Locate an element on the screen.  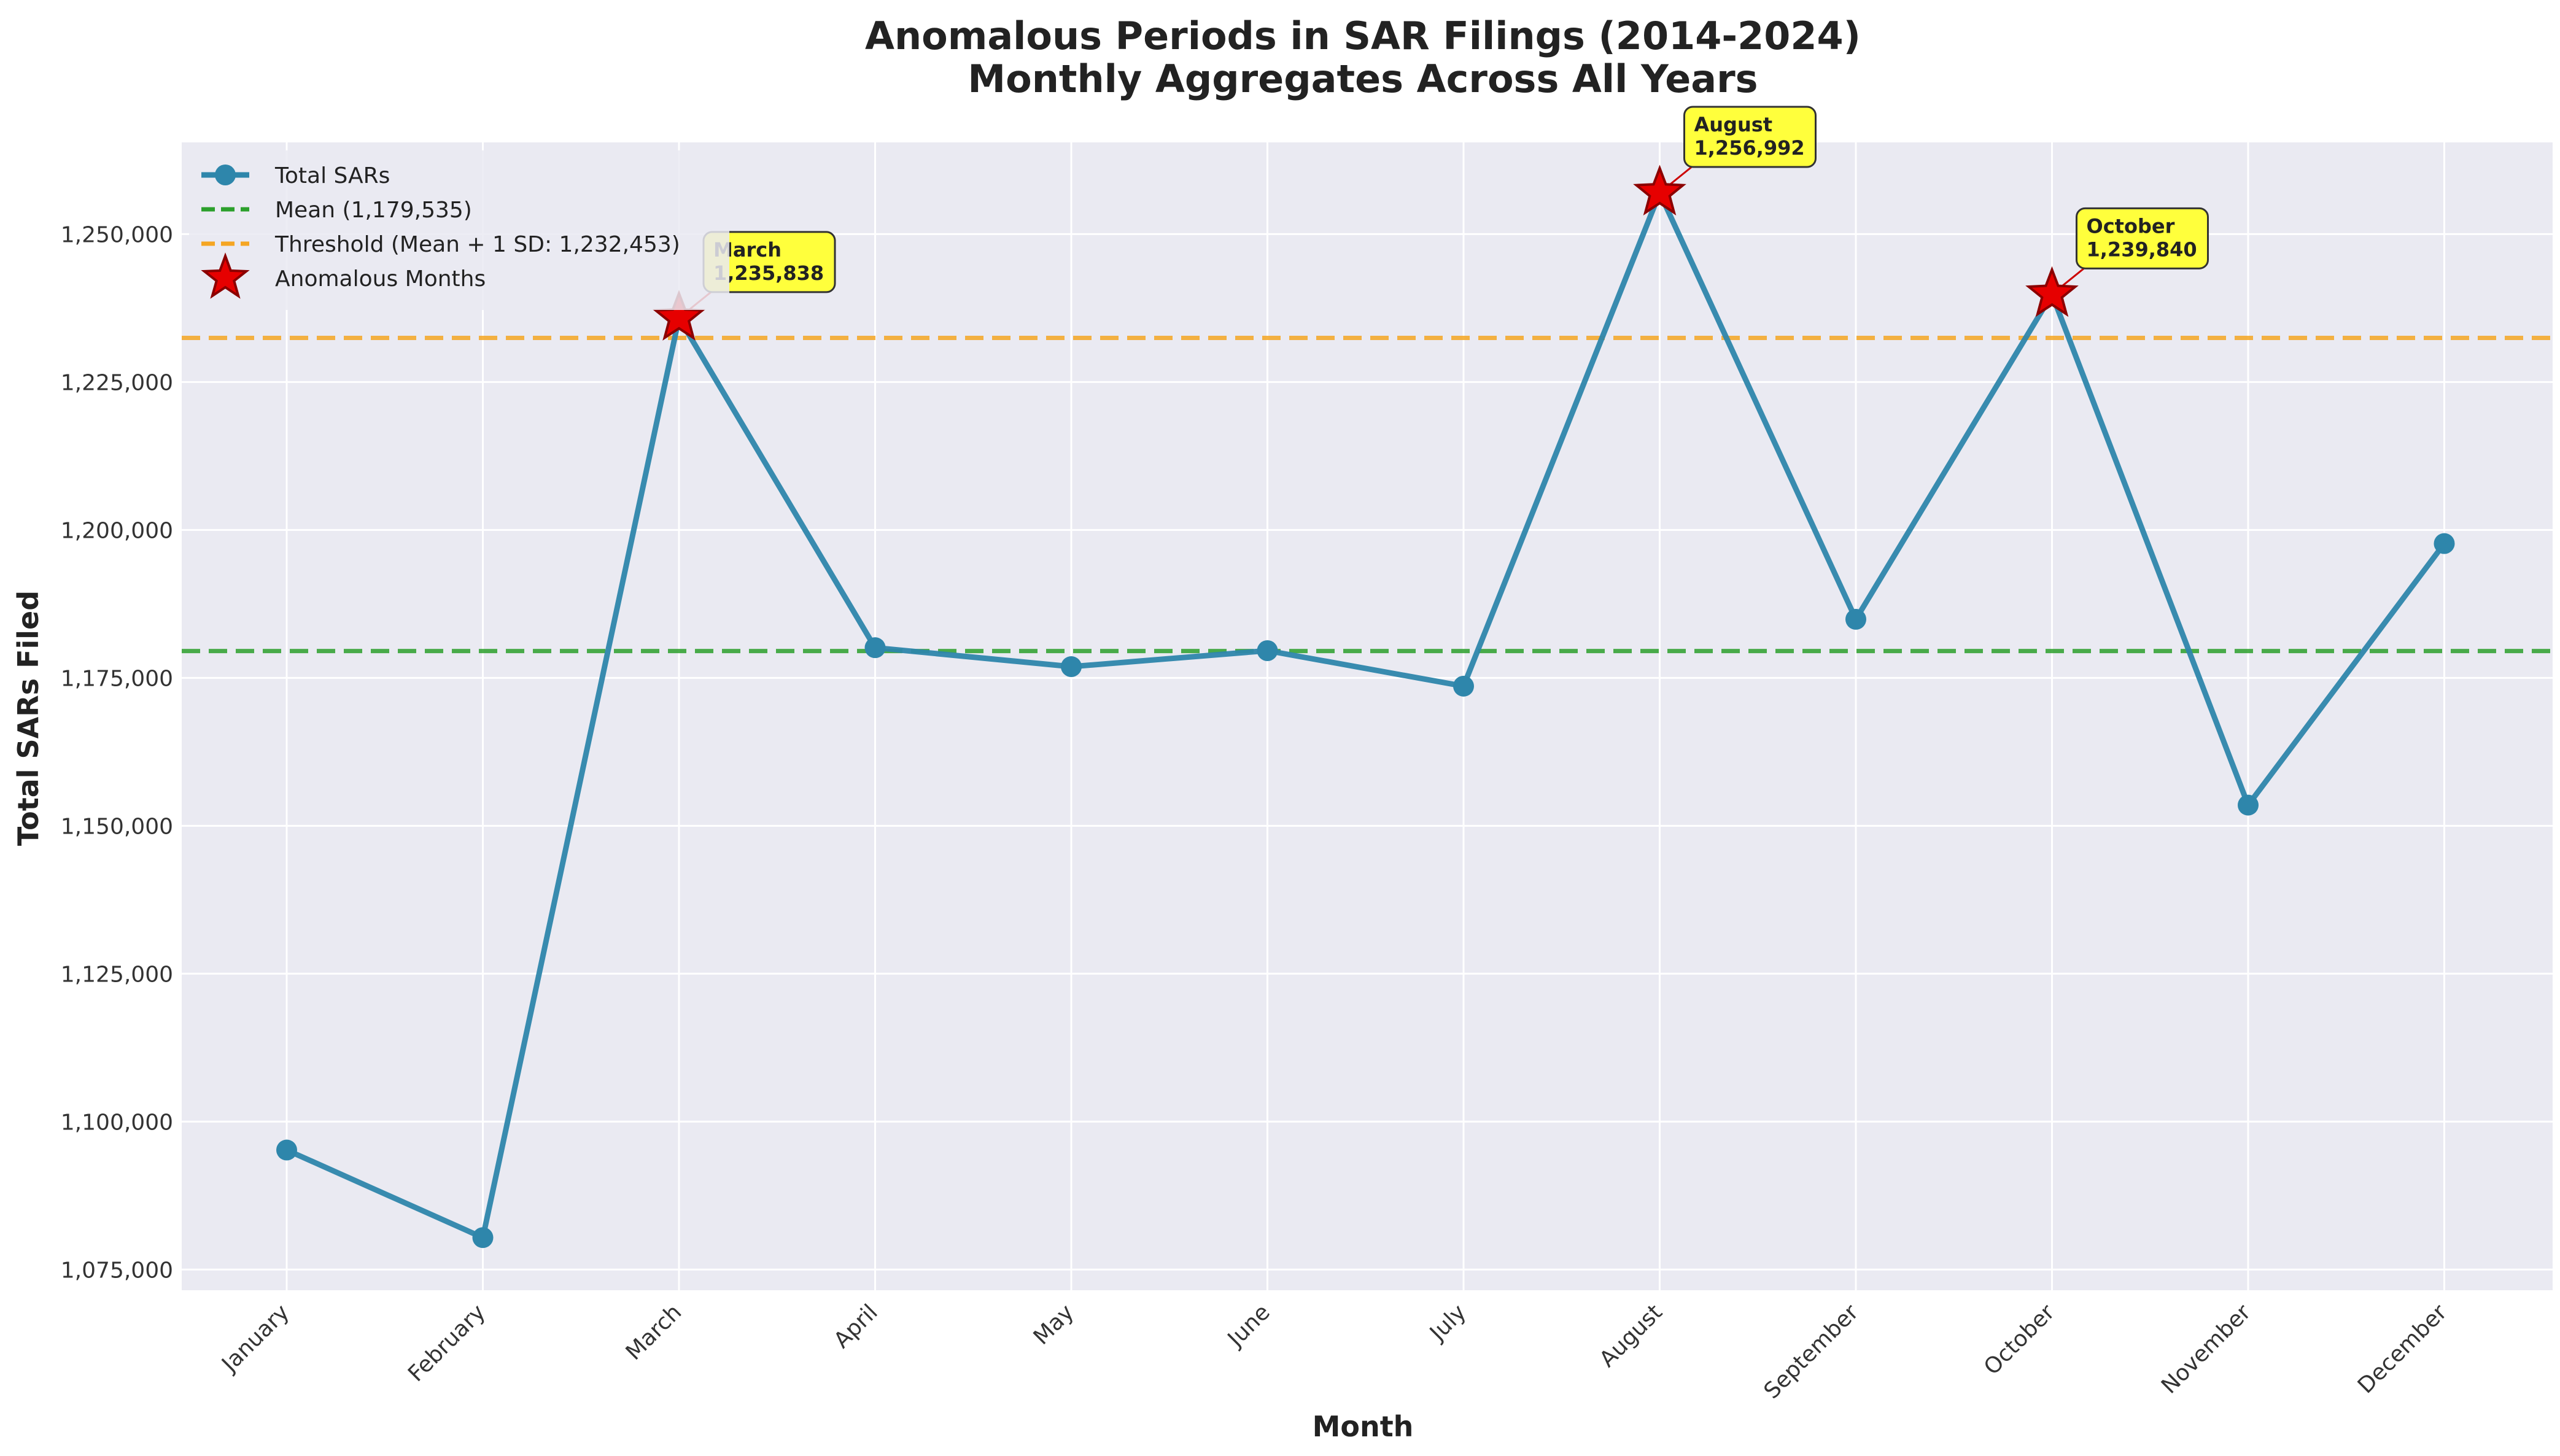
x-tick-label: February is located at coordinates (447, 1343).